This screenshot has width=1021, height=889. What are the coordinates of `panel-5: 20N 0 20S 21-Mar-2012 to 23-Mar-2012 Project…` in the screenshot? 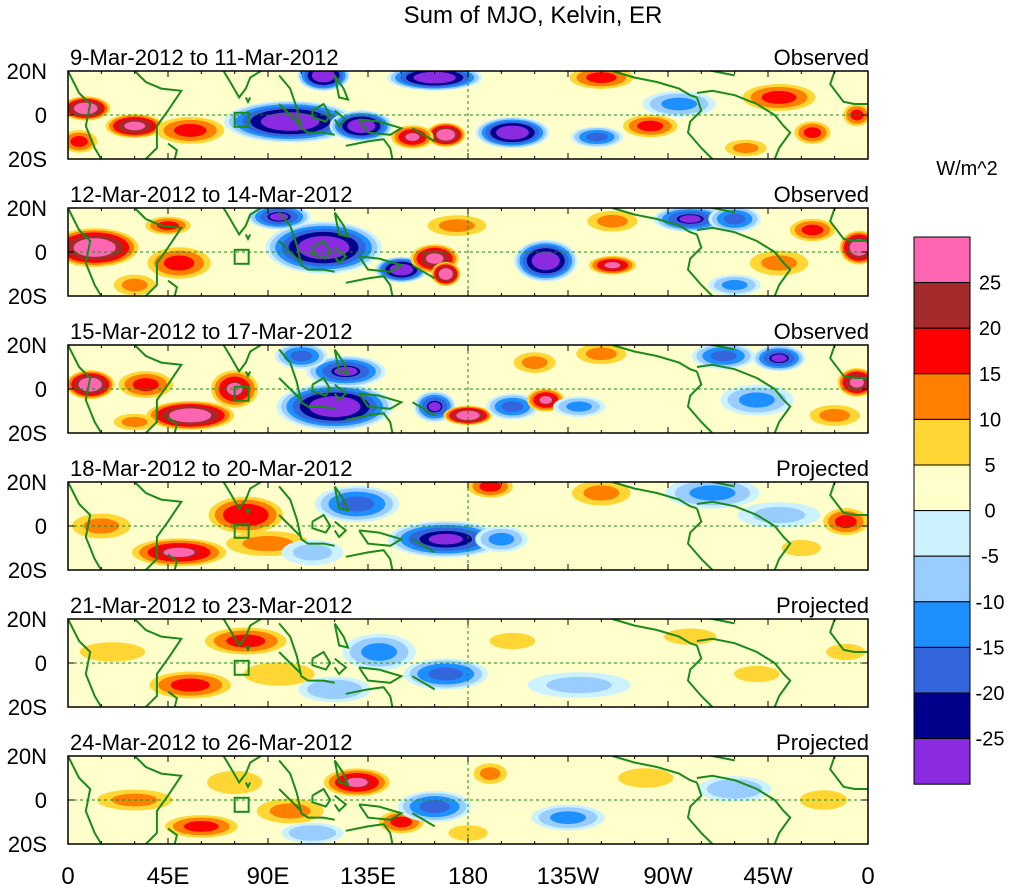 It's located at (438, 656).